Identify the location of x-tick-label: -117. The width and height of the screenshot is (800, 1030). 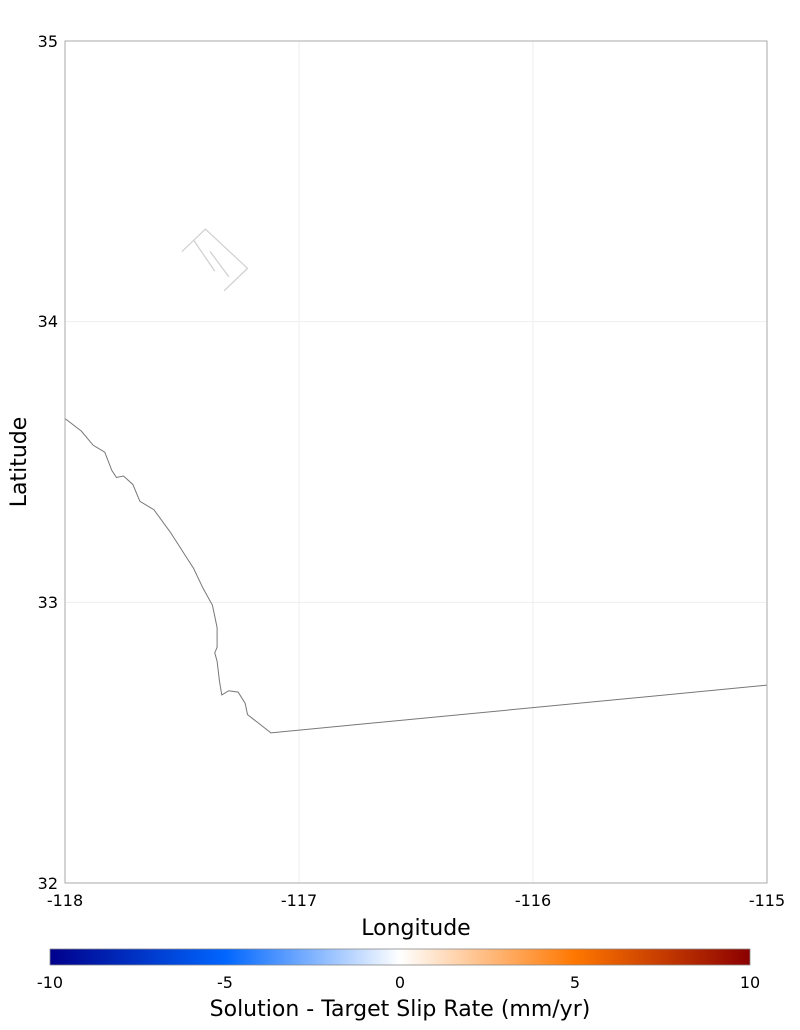
(299, 900).